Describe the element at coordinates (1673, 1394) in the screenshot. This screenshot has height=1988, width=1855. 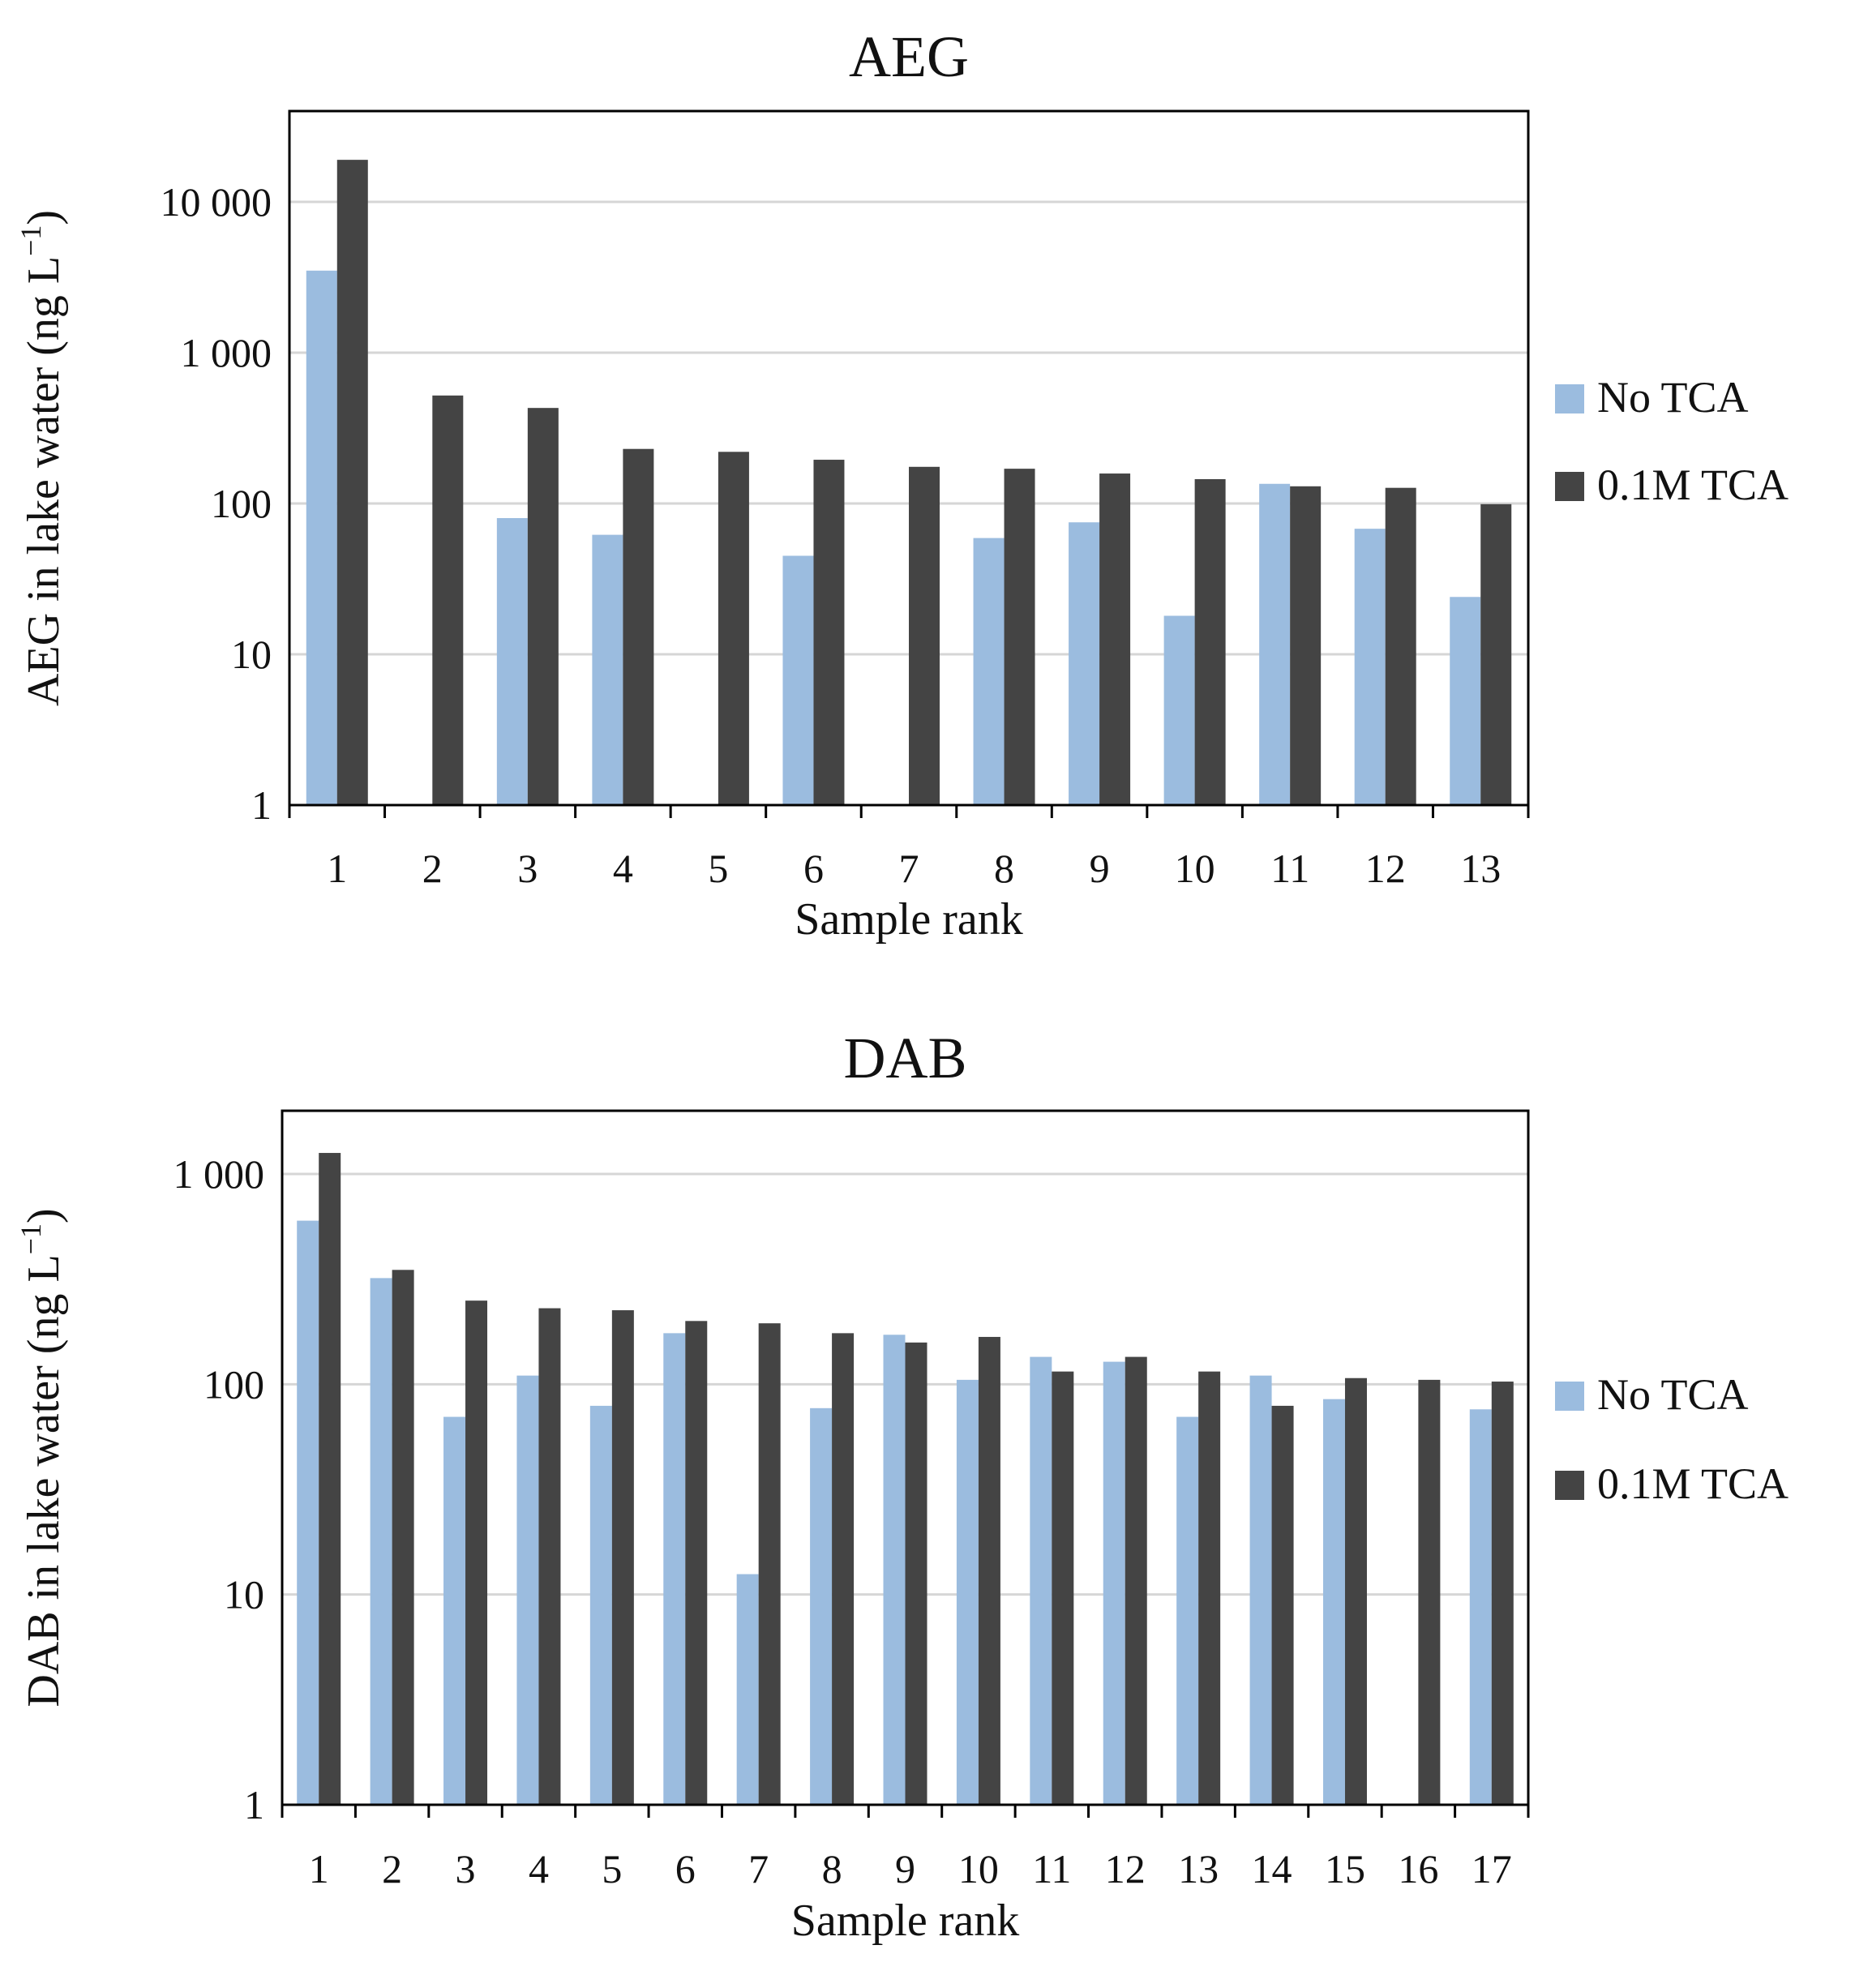
I see `legend-label: No TCA` at that location.